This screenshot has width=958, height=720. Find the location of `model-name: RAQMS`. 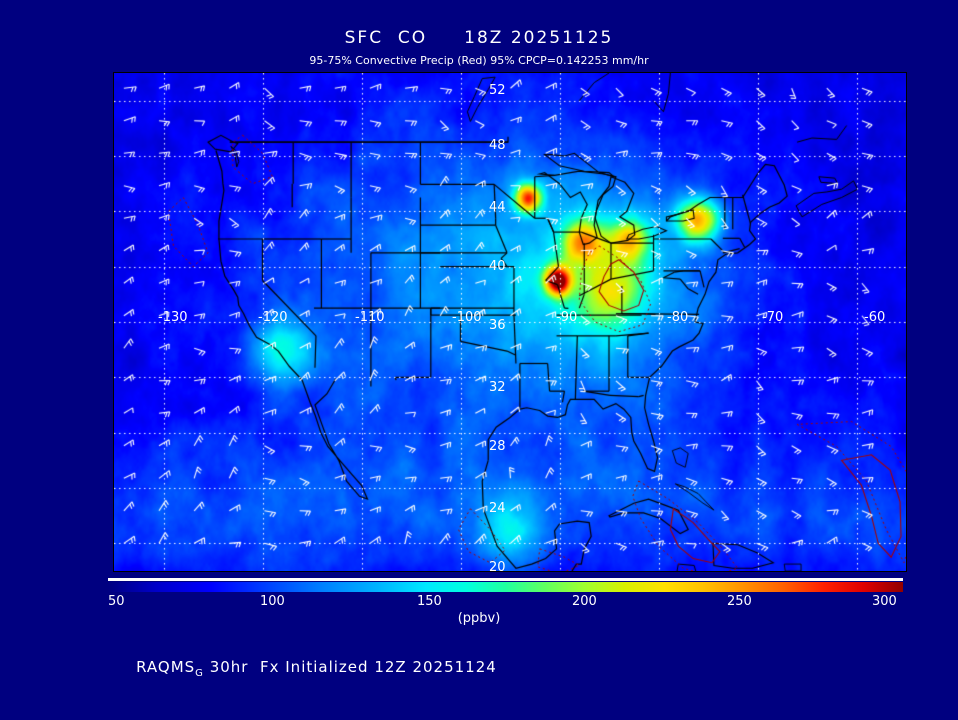

model-name: RAQMS is located at coordinates (166, 667).